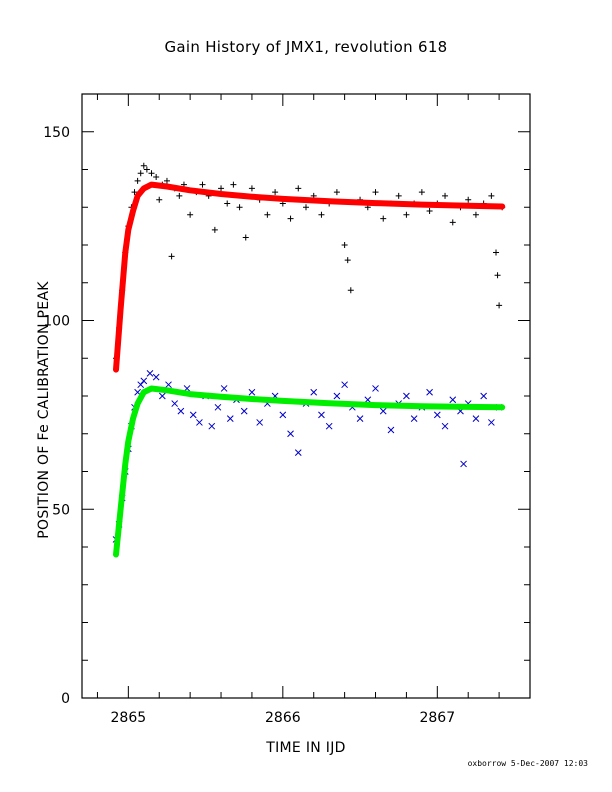  I want to click on y-tick-label: 50, so click(61, 510).